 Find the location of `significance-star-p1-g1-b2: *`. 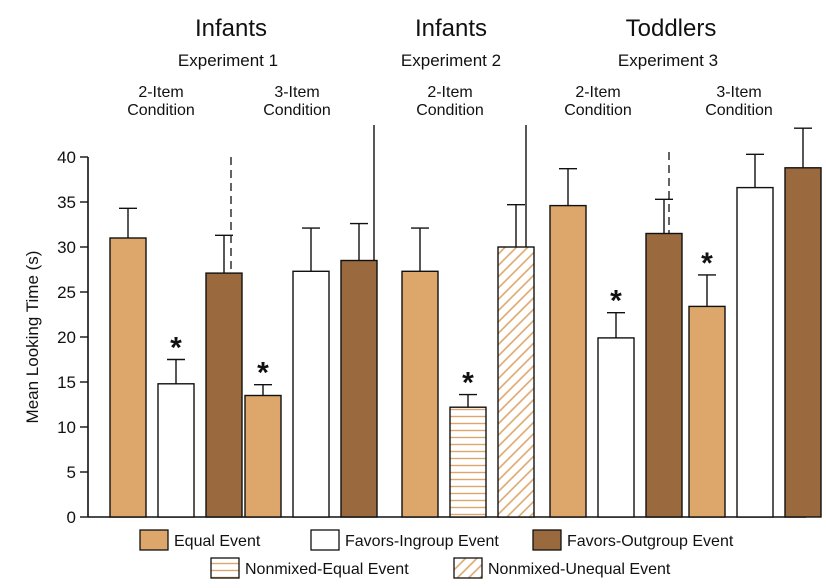

significance-star-p1-g1-b2: * is located at coordinates (176, 348).